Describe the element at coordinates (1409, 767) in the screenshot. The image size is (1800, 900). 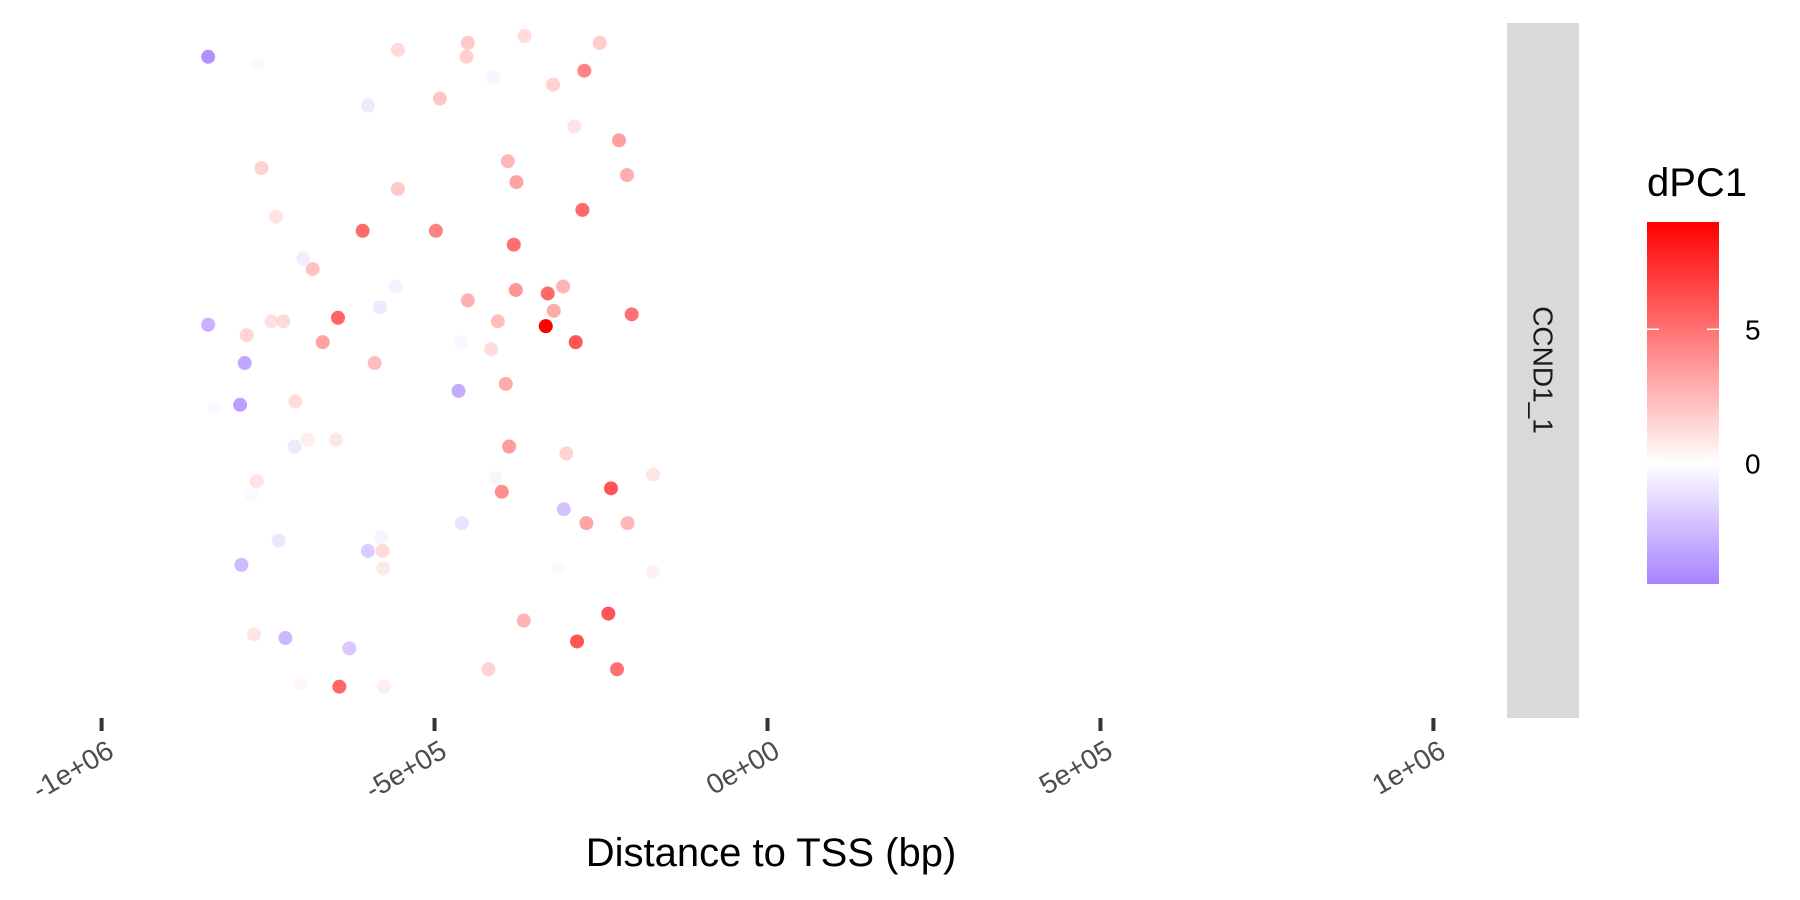
I see `x-tick-label: 1e+06` at that location.